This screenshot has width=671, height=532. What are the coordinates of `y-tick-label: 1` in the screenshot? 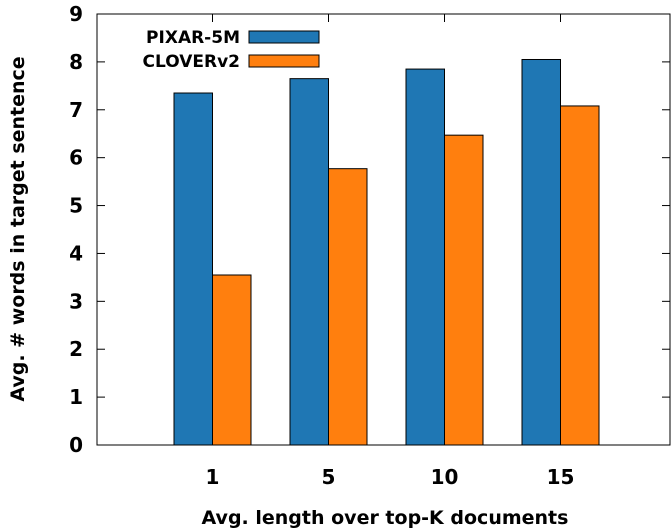 It's located at (76, 397).